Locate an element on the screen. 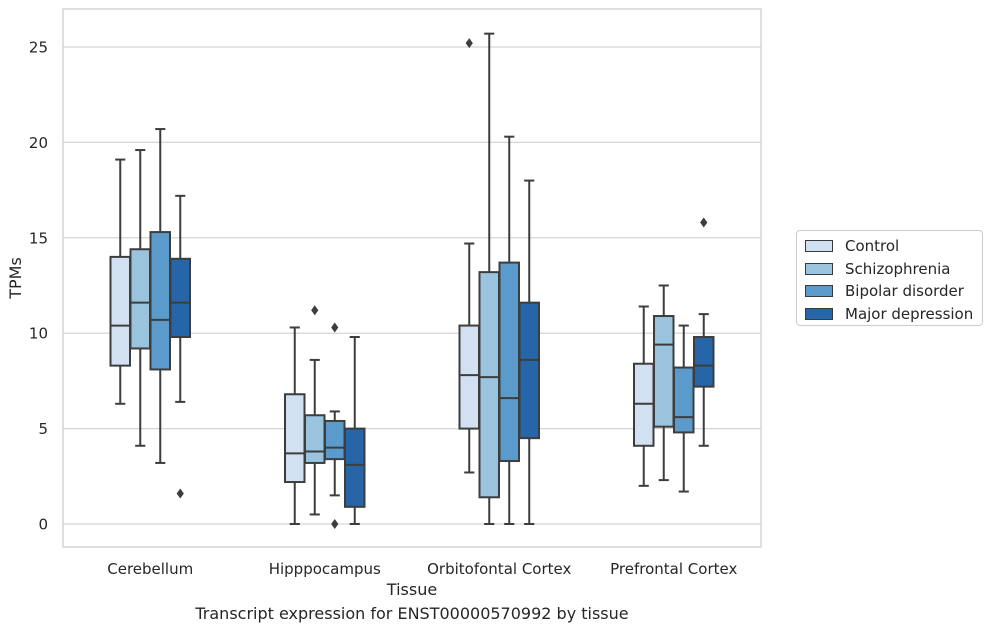 The image size is (993, 634). legend-label: Bipolar disorder is located at coordinates (904, 291).